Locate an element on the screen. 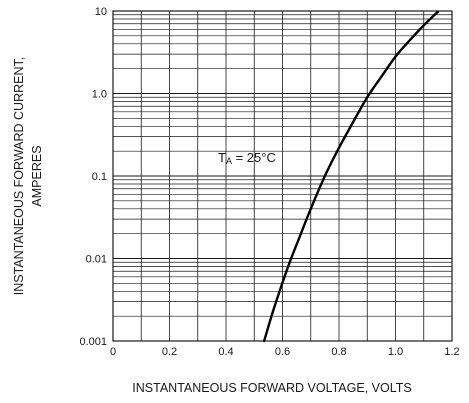  x-tick-label: 0.8 is located at coordinates (338, 352).